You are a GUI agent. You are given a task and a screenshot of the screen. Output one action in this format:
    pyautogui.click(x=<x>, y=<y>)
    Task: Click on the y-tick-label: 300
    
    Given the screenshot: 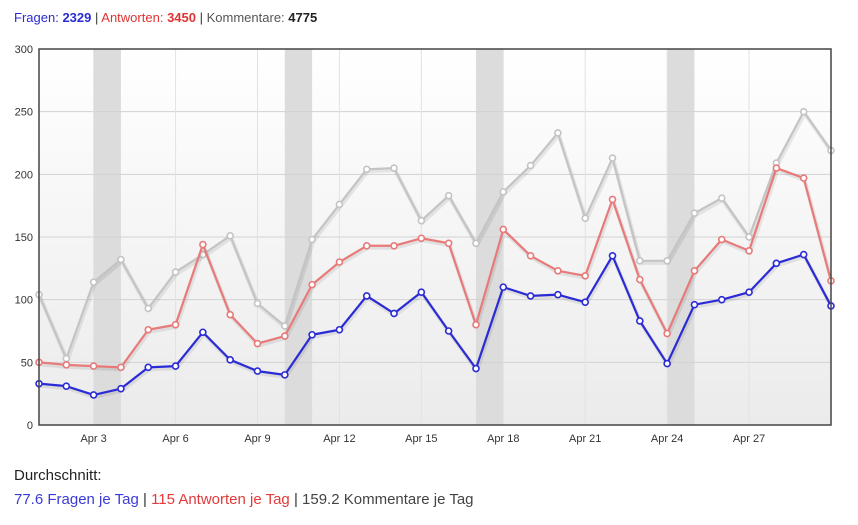 What is the action you would take?
    pyautogui.click(x=24, y=50)
    